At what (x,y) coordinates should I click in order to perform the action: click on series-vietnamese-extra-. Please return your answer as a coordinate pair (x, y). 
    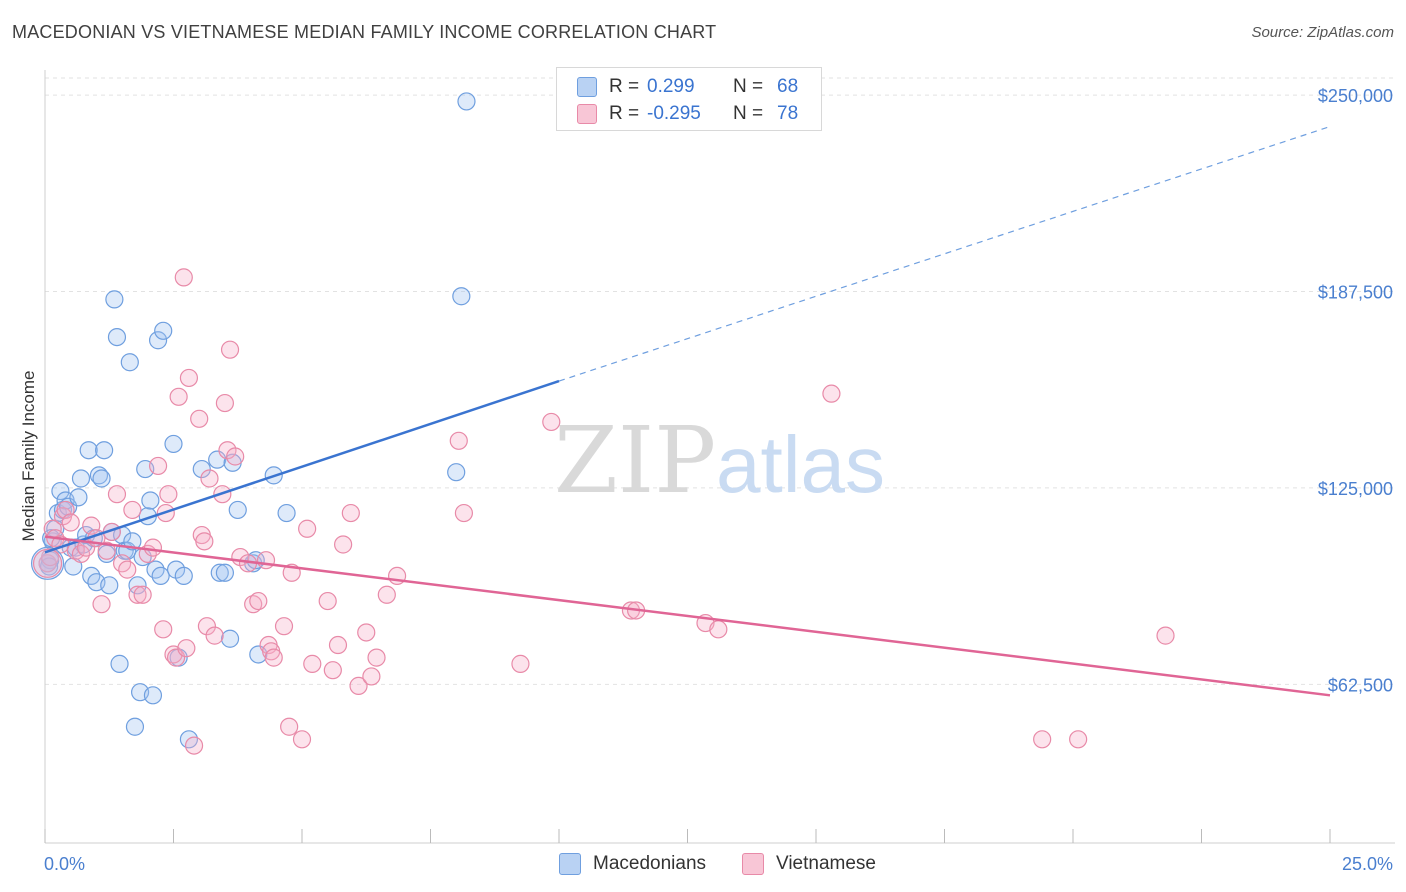
    Looking at the image, I should click on (900, 675).